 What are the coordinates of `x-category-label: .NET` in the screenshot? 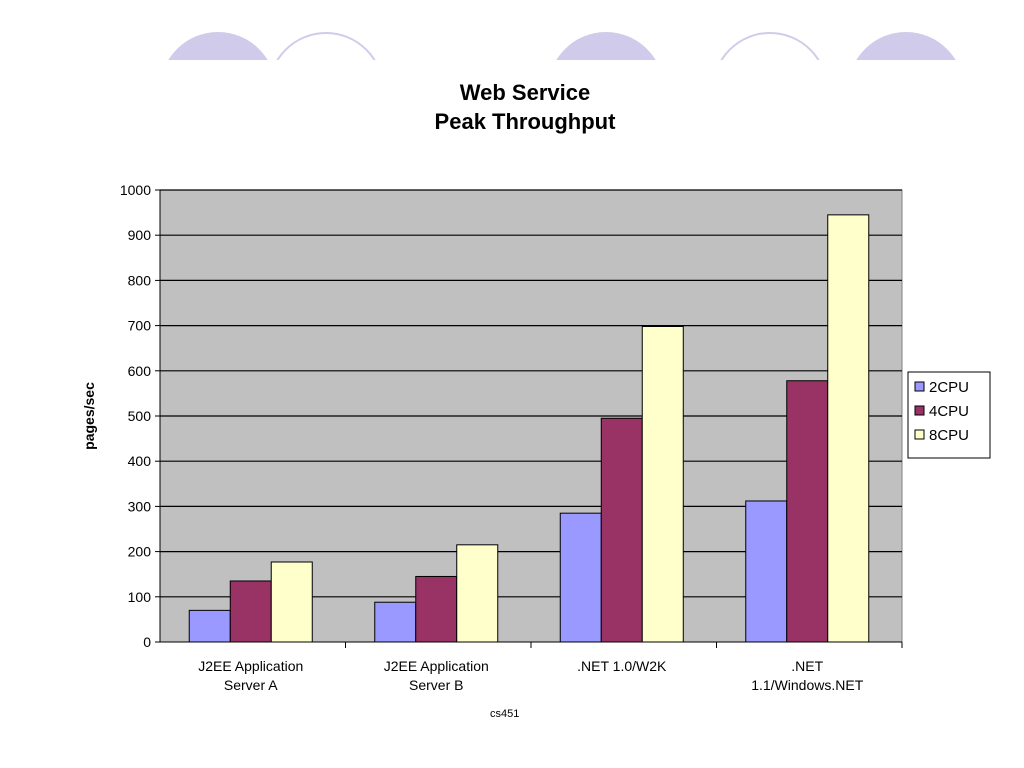 It's located at (807, 666).